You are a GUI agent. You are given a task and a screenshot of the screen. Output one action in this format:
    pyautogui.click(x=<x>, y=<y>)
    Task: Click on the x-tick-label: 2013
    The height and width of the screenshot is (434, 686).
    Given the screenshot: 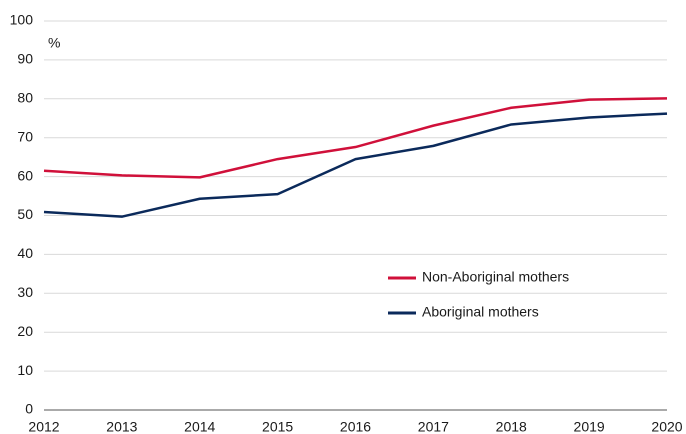 What is the action you would take?
    pyautogui.click(x=121, y=426)
    